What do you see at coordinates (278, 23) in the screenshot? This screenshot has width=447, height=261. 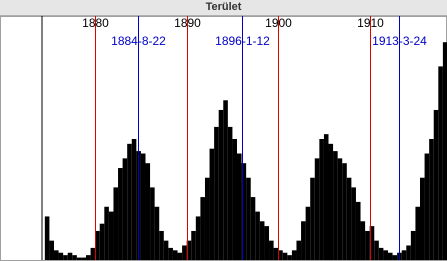 I see `year-label: 1900` at bounding box center [278, 23].